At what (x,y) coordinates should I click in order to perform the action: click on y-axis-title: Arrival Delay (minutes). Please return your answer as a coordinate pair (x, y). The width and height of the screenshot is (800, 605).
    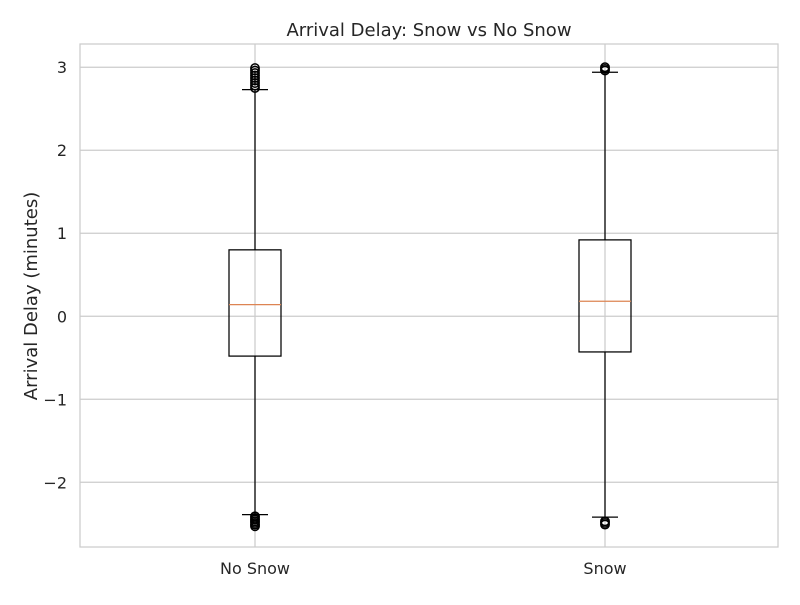
    Looking at the image, I should click on (31, 296).